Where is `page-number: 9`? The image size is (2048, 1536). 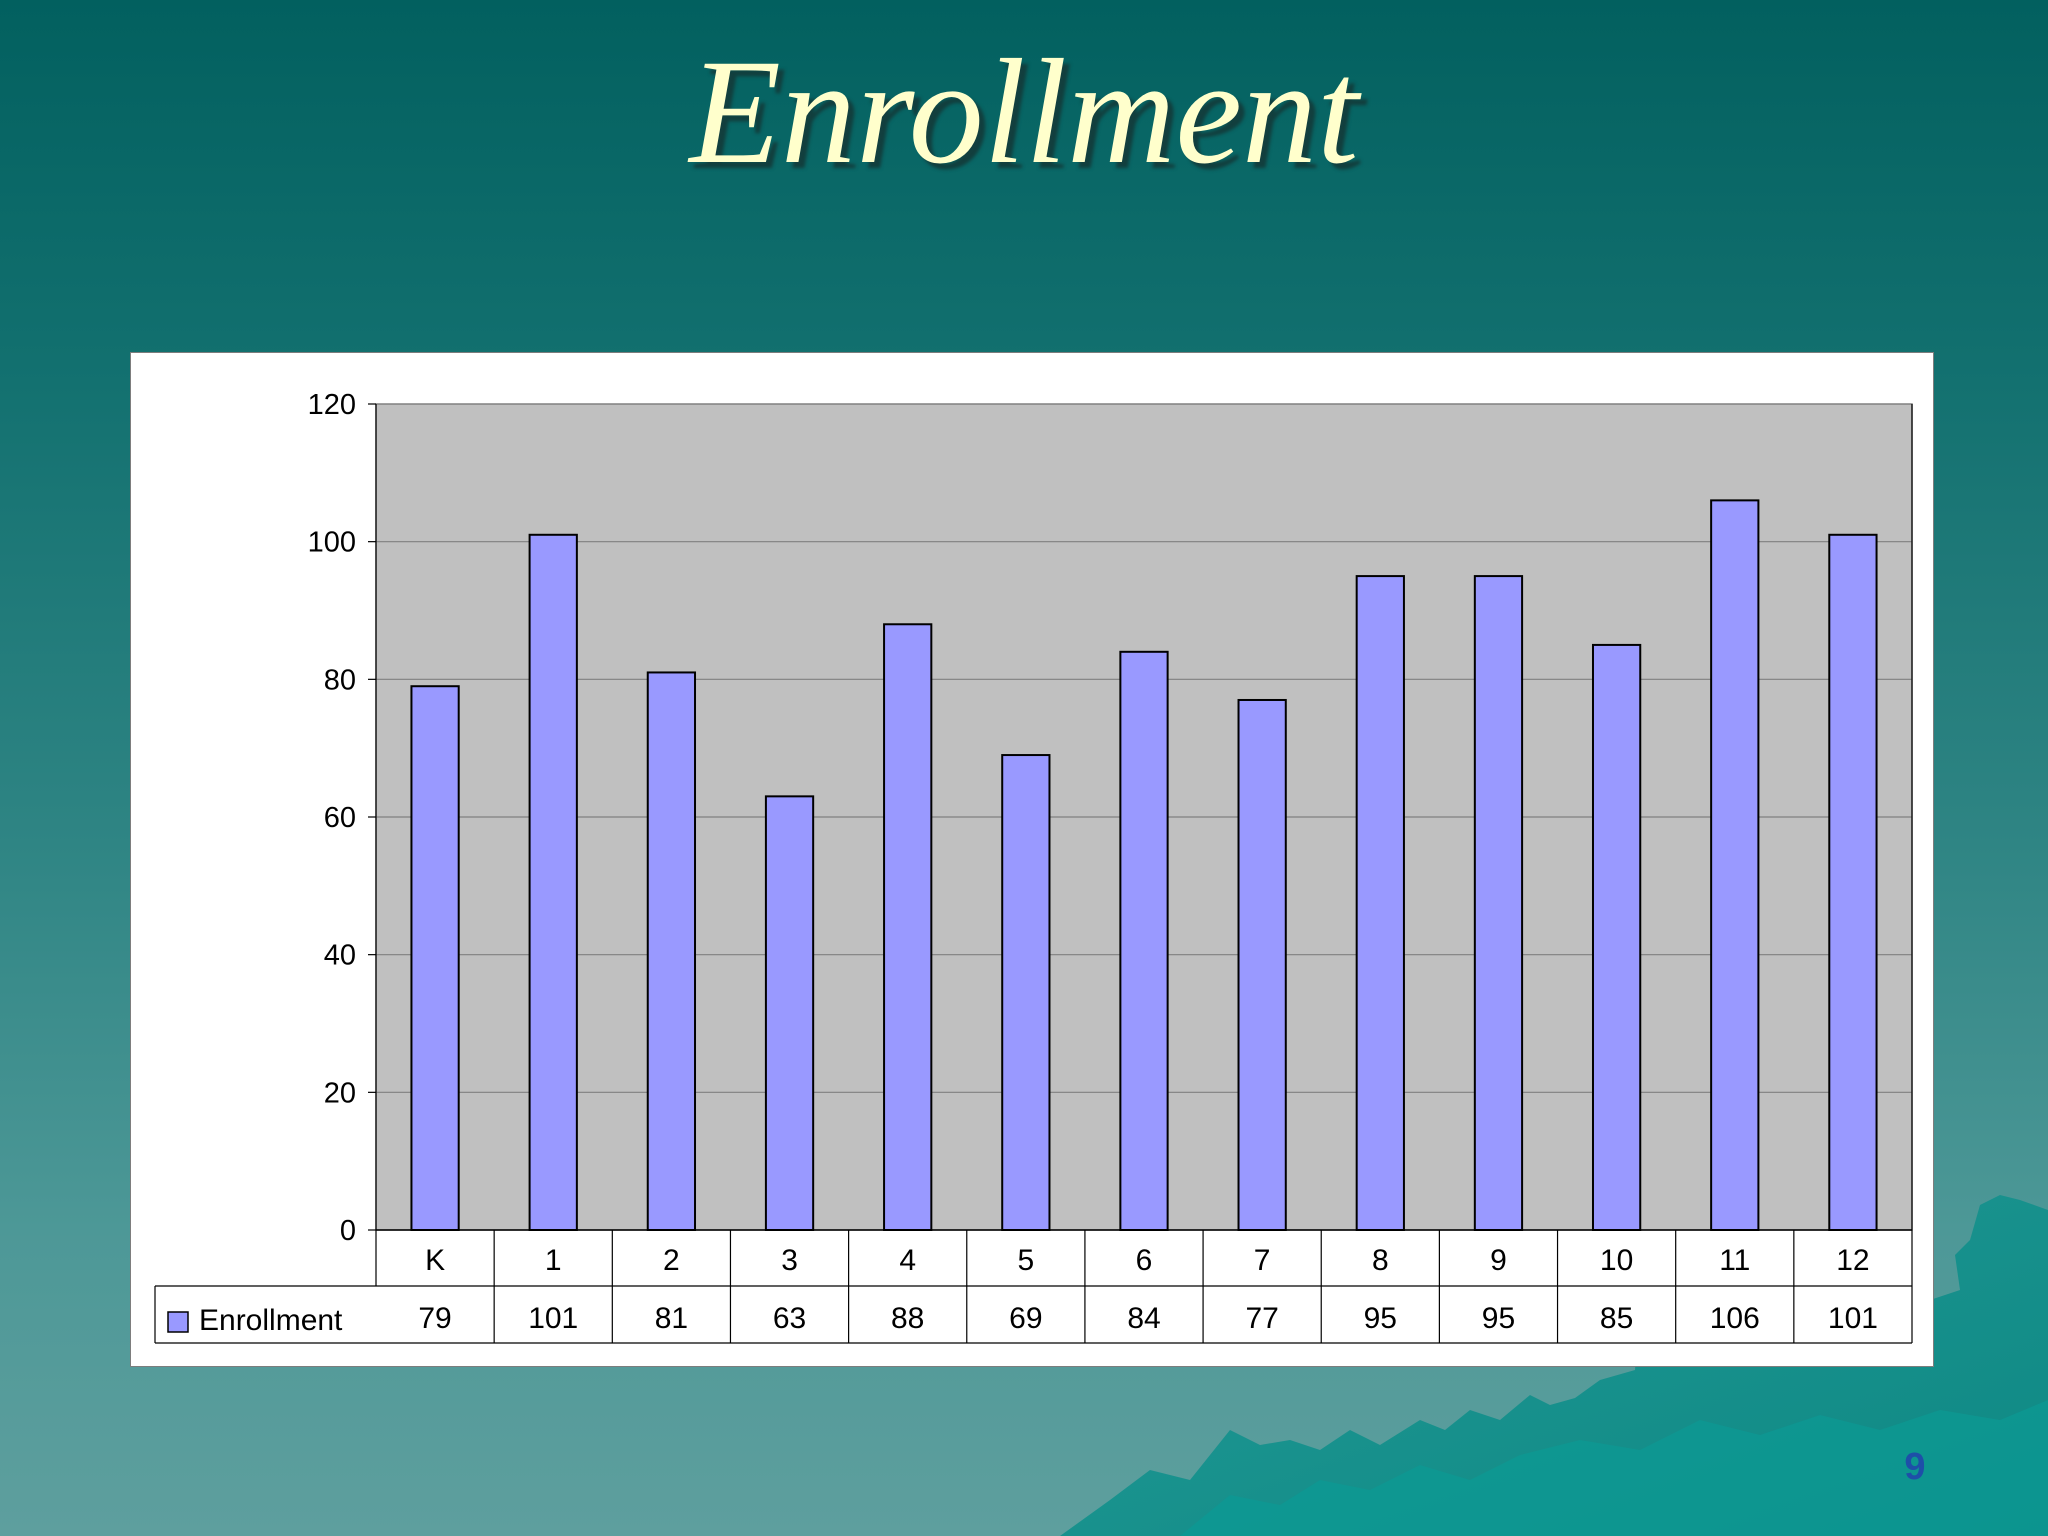 page-number: 9 is located at coordinates (1915, 1467).